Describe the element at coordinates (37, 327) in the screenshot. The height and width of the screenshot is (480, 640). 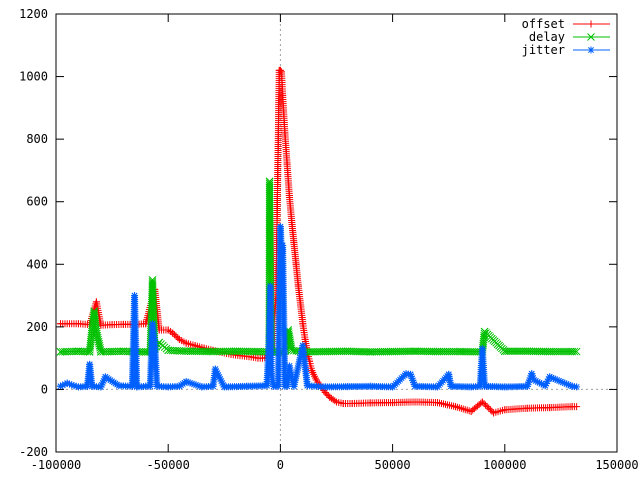
I see `y-tick-label: 200` at that location.